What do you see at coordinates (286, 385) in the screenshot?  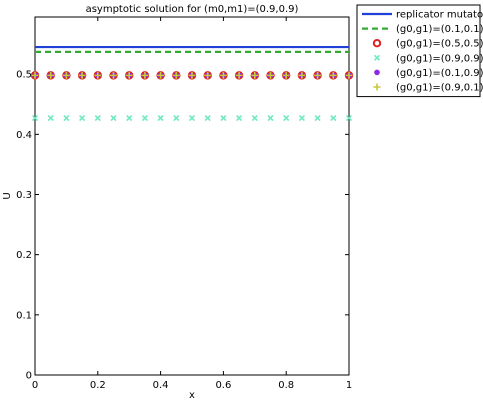 I see `x-tick-label: 0.8` at bounding box center [286, 385].